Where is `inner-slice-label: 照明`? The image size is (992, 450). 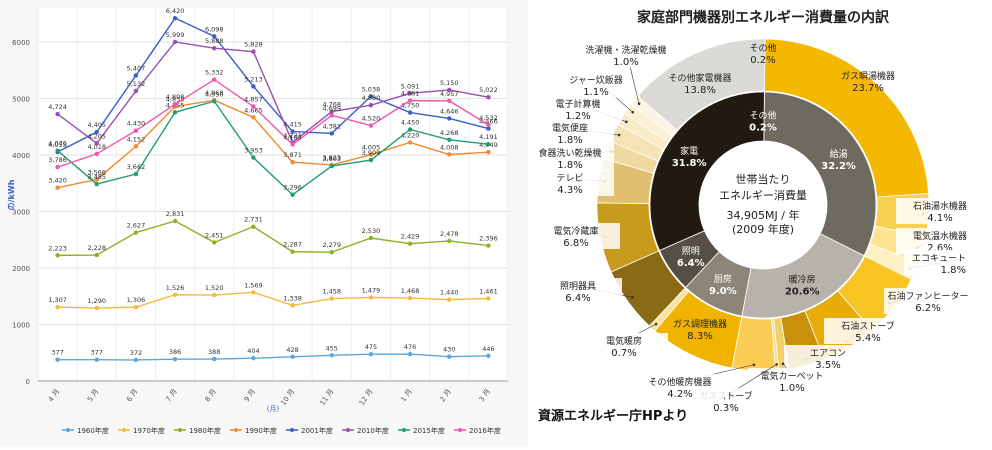
inner-slice-label: 照明 is located at coordinates (691, 251).